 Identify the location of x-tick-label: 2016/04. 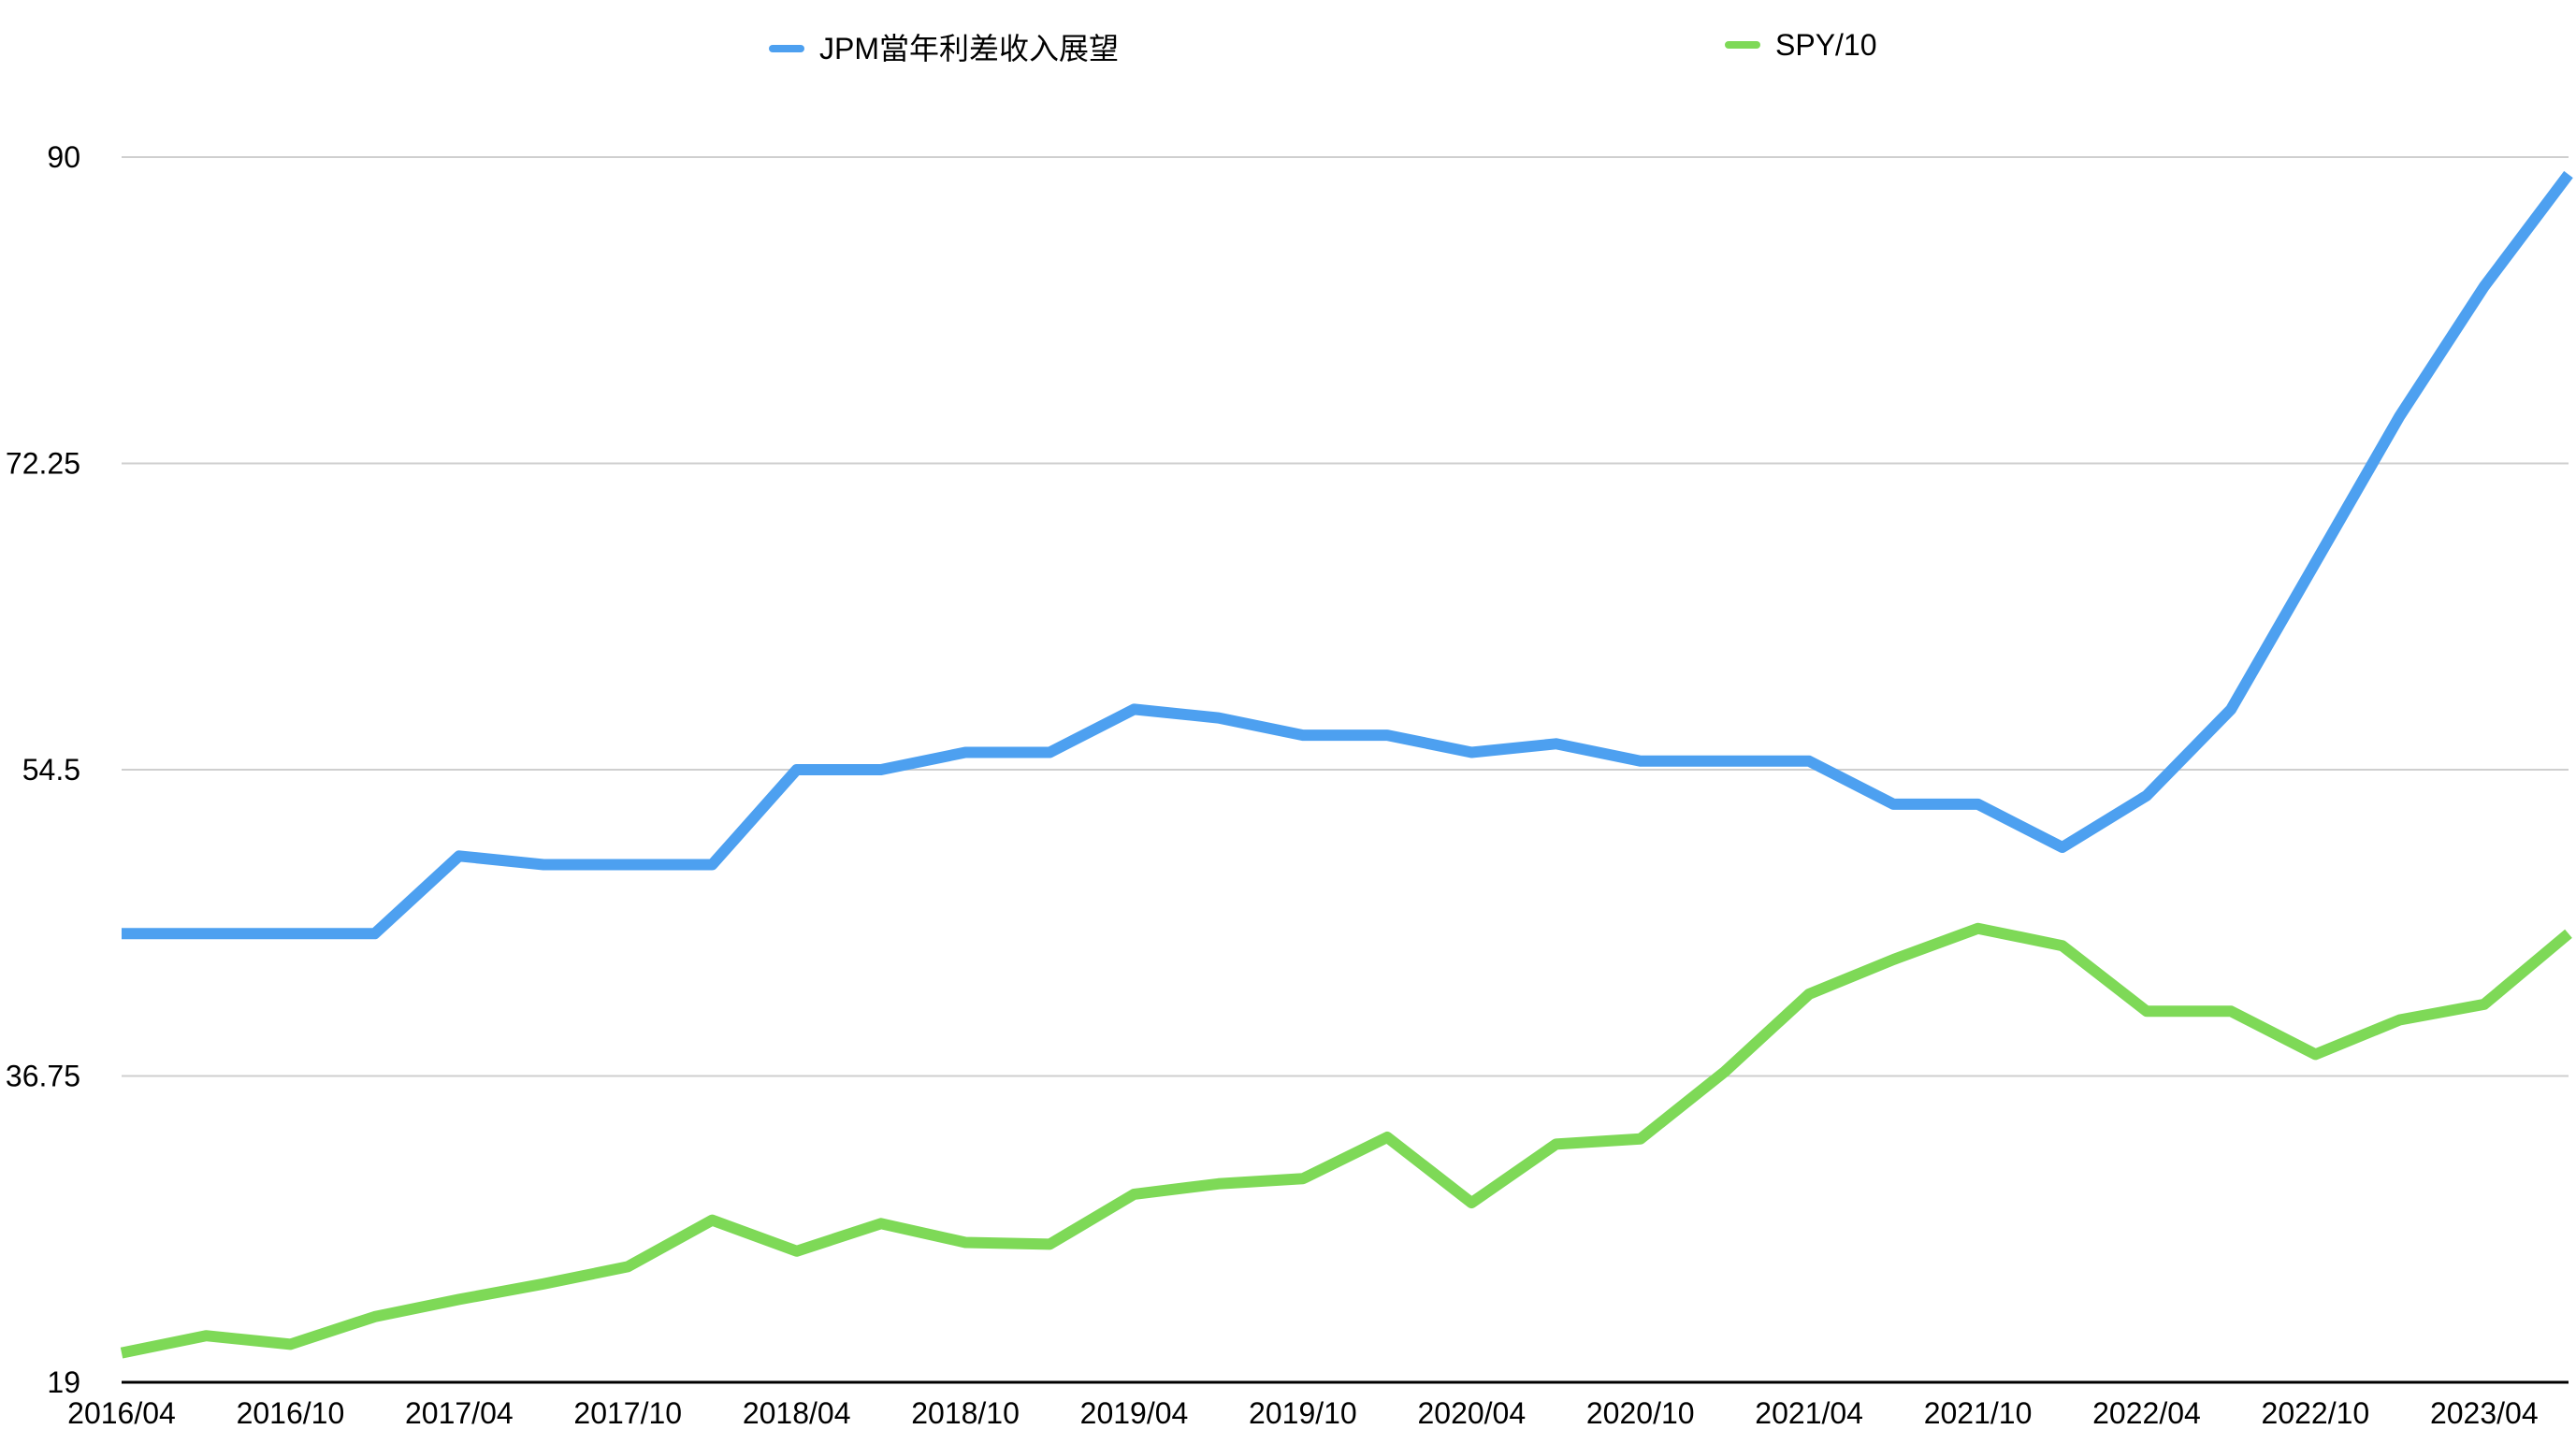
(121, 1413).